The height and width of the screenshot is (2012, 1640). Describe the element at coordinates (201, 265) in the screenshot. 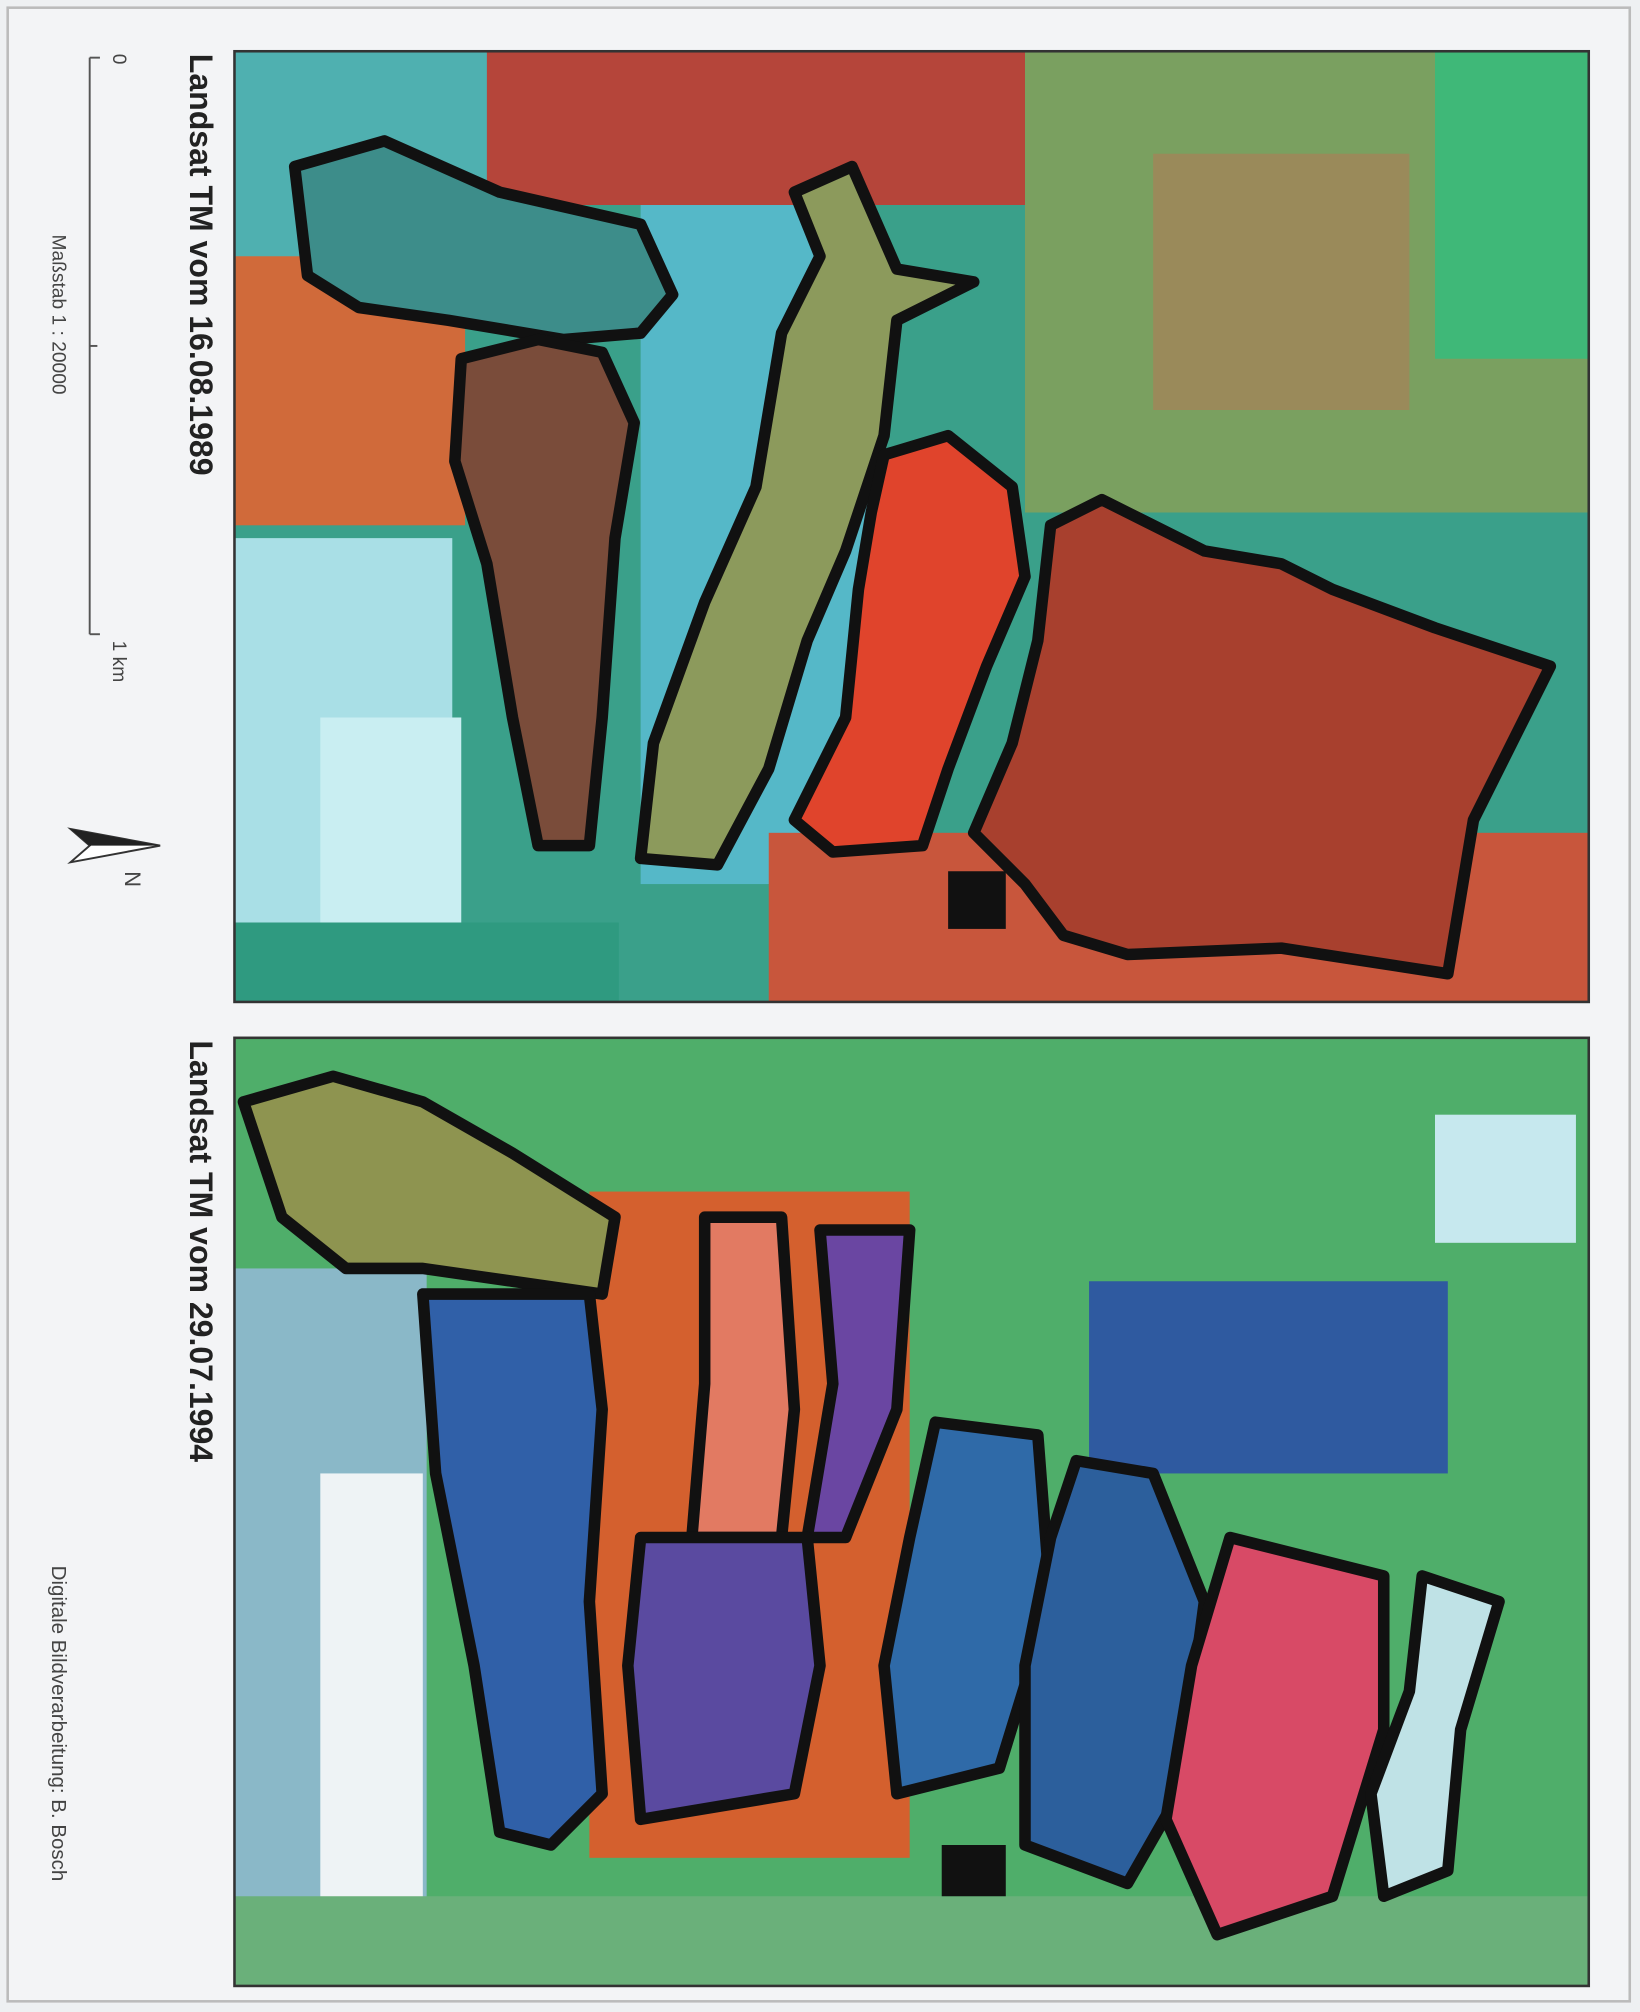

I see `panel-title: Landsat TM vom 16.08.1989` at that location.